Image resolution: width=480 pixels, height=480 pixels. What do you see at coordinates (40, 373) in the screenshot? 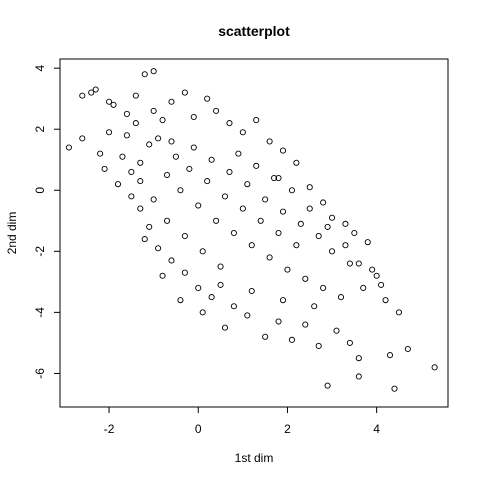
I see `y-tick-label: -6` at bounding box center [40, 373].